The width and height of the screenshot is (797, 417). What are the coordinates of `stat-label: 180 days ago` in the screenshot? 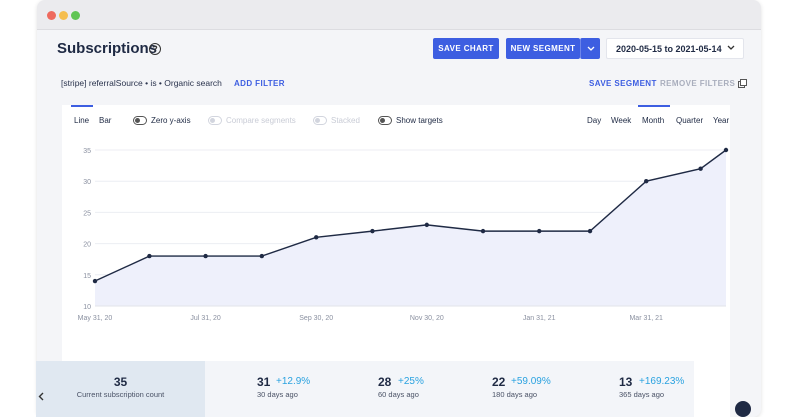 It's located at (515, 394).